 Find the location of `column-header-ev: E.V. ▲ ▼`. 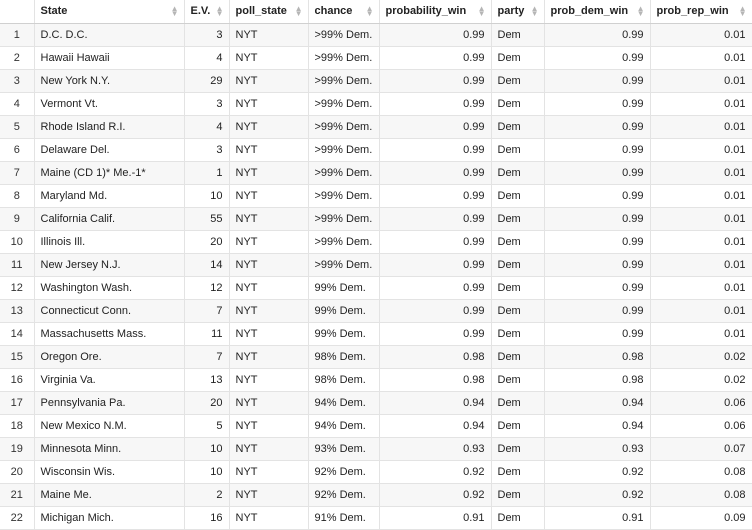

column-header-ev: E.V. ▲ ▼ is located at coordinates (207, 12).